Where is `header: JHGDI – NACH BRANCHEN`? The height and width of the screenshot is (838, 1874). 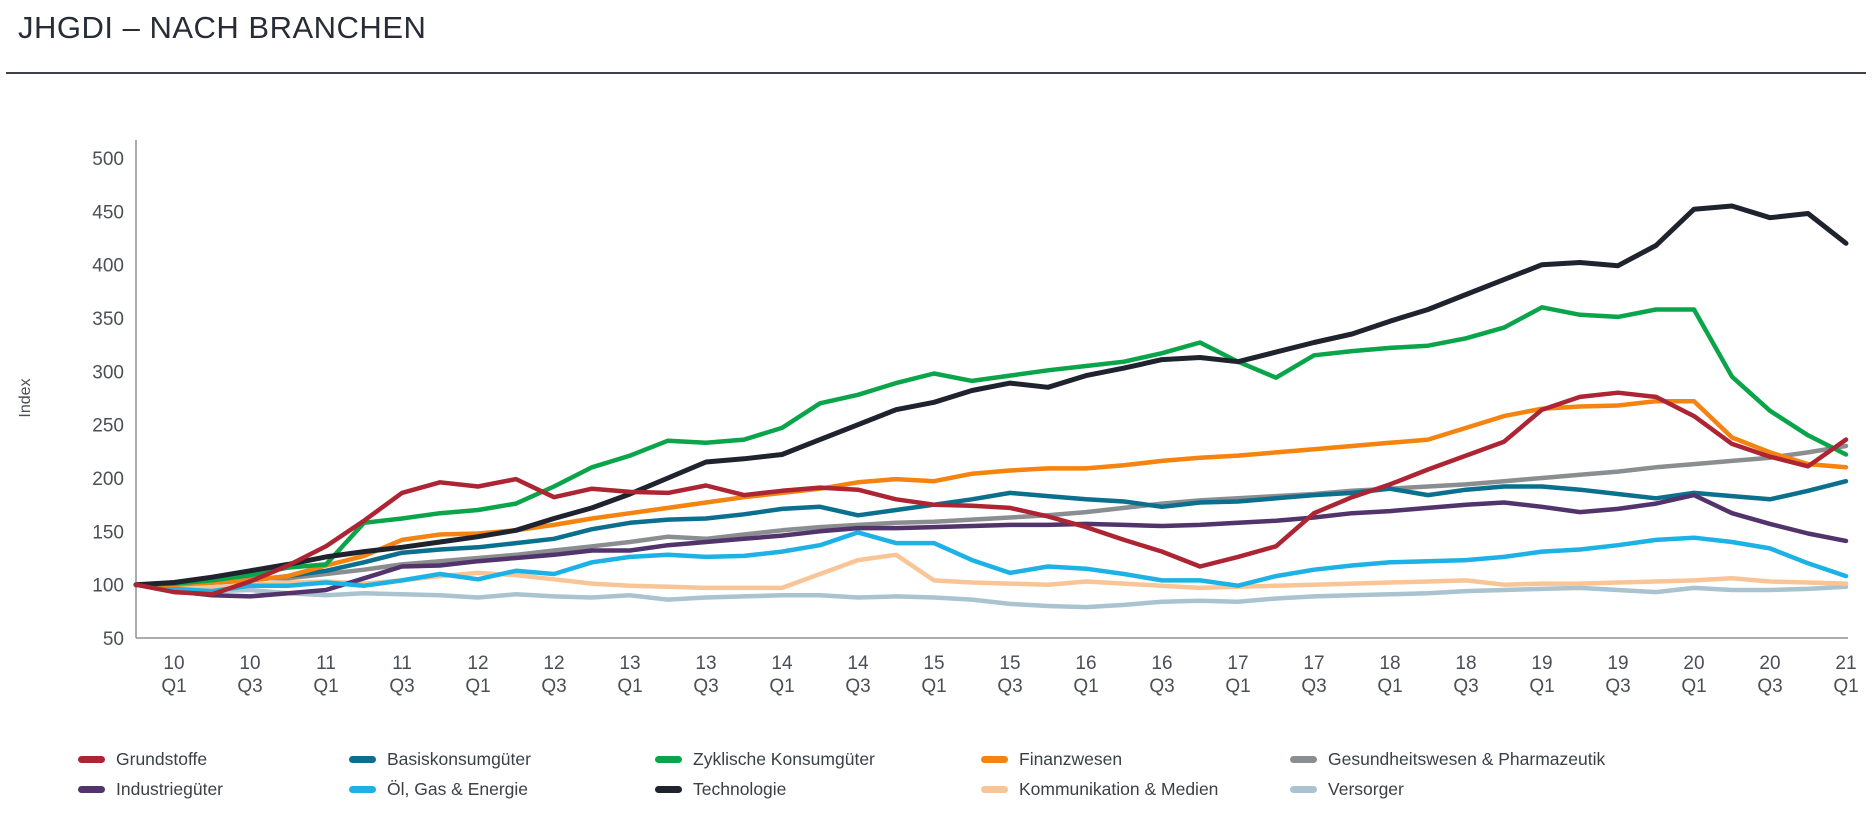 header: JHGDI – NACH BRANCHEN is located at coordinates (942, 28).